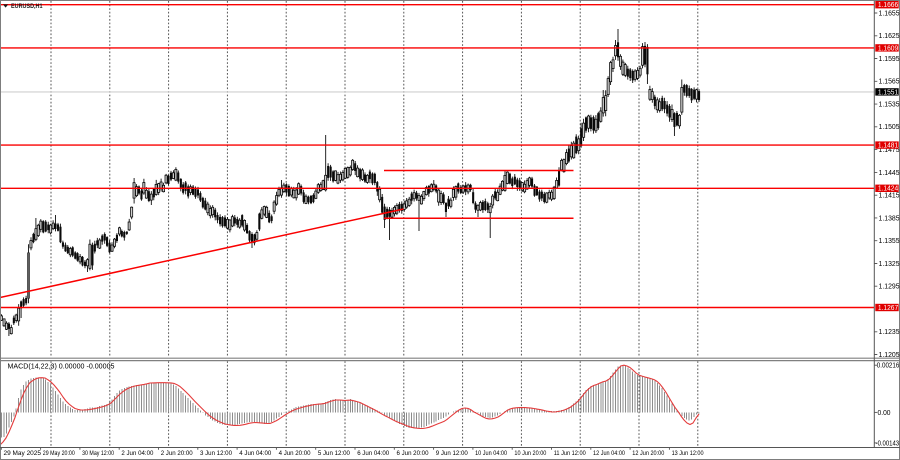  What do you see at coordinates (889, 127) in the screenshot?
I see `svg-text: 1.1505` at bounding box center [889, 127].